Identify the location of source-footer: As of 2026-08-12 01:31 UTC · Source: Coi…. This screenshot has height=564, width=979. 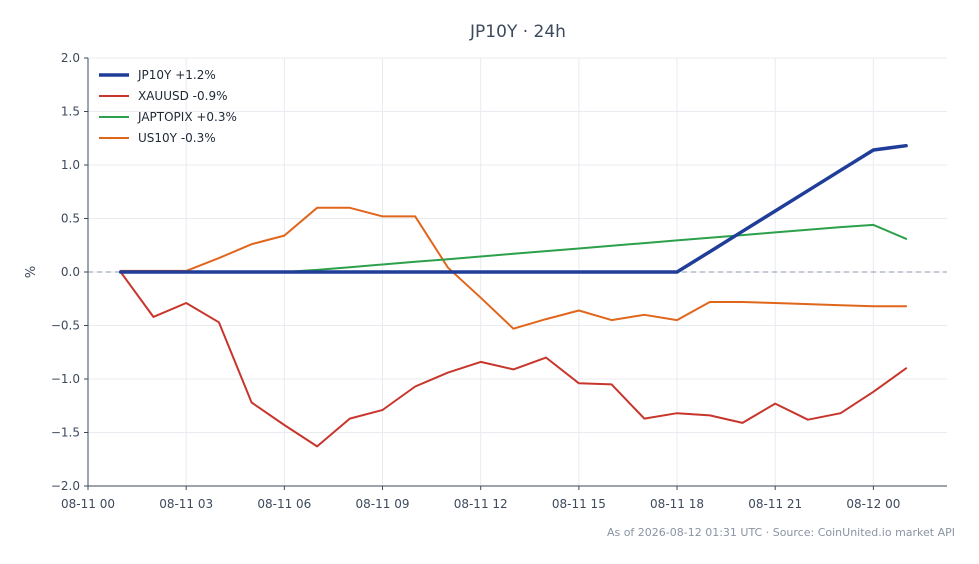
(780, 532).